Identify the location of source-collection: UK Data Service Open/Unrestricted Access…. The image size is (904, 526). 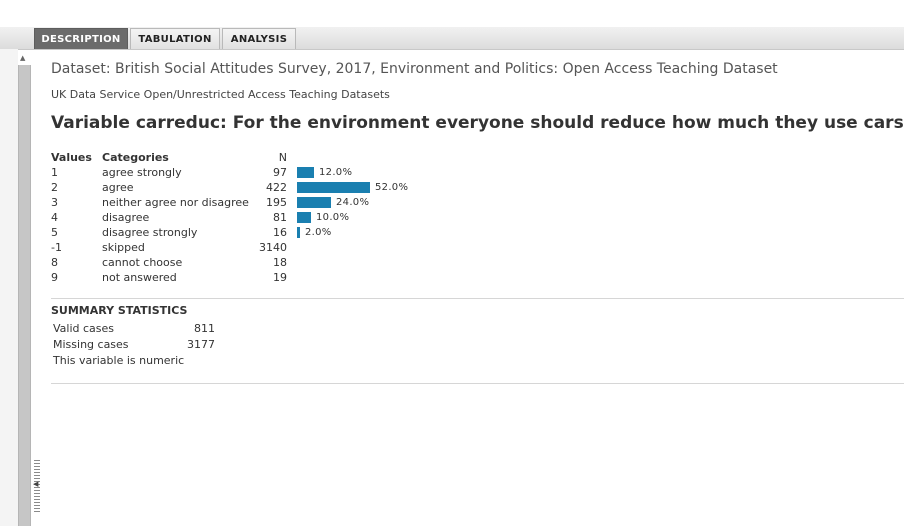
(220, 94).